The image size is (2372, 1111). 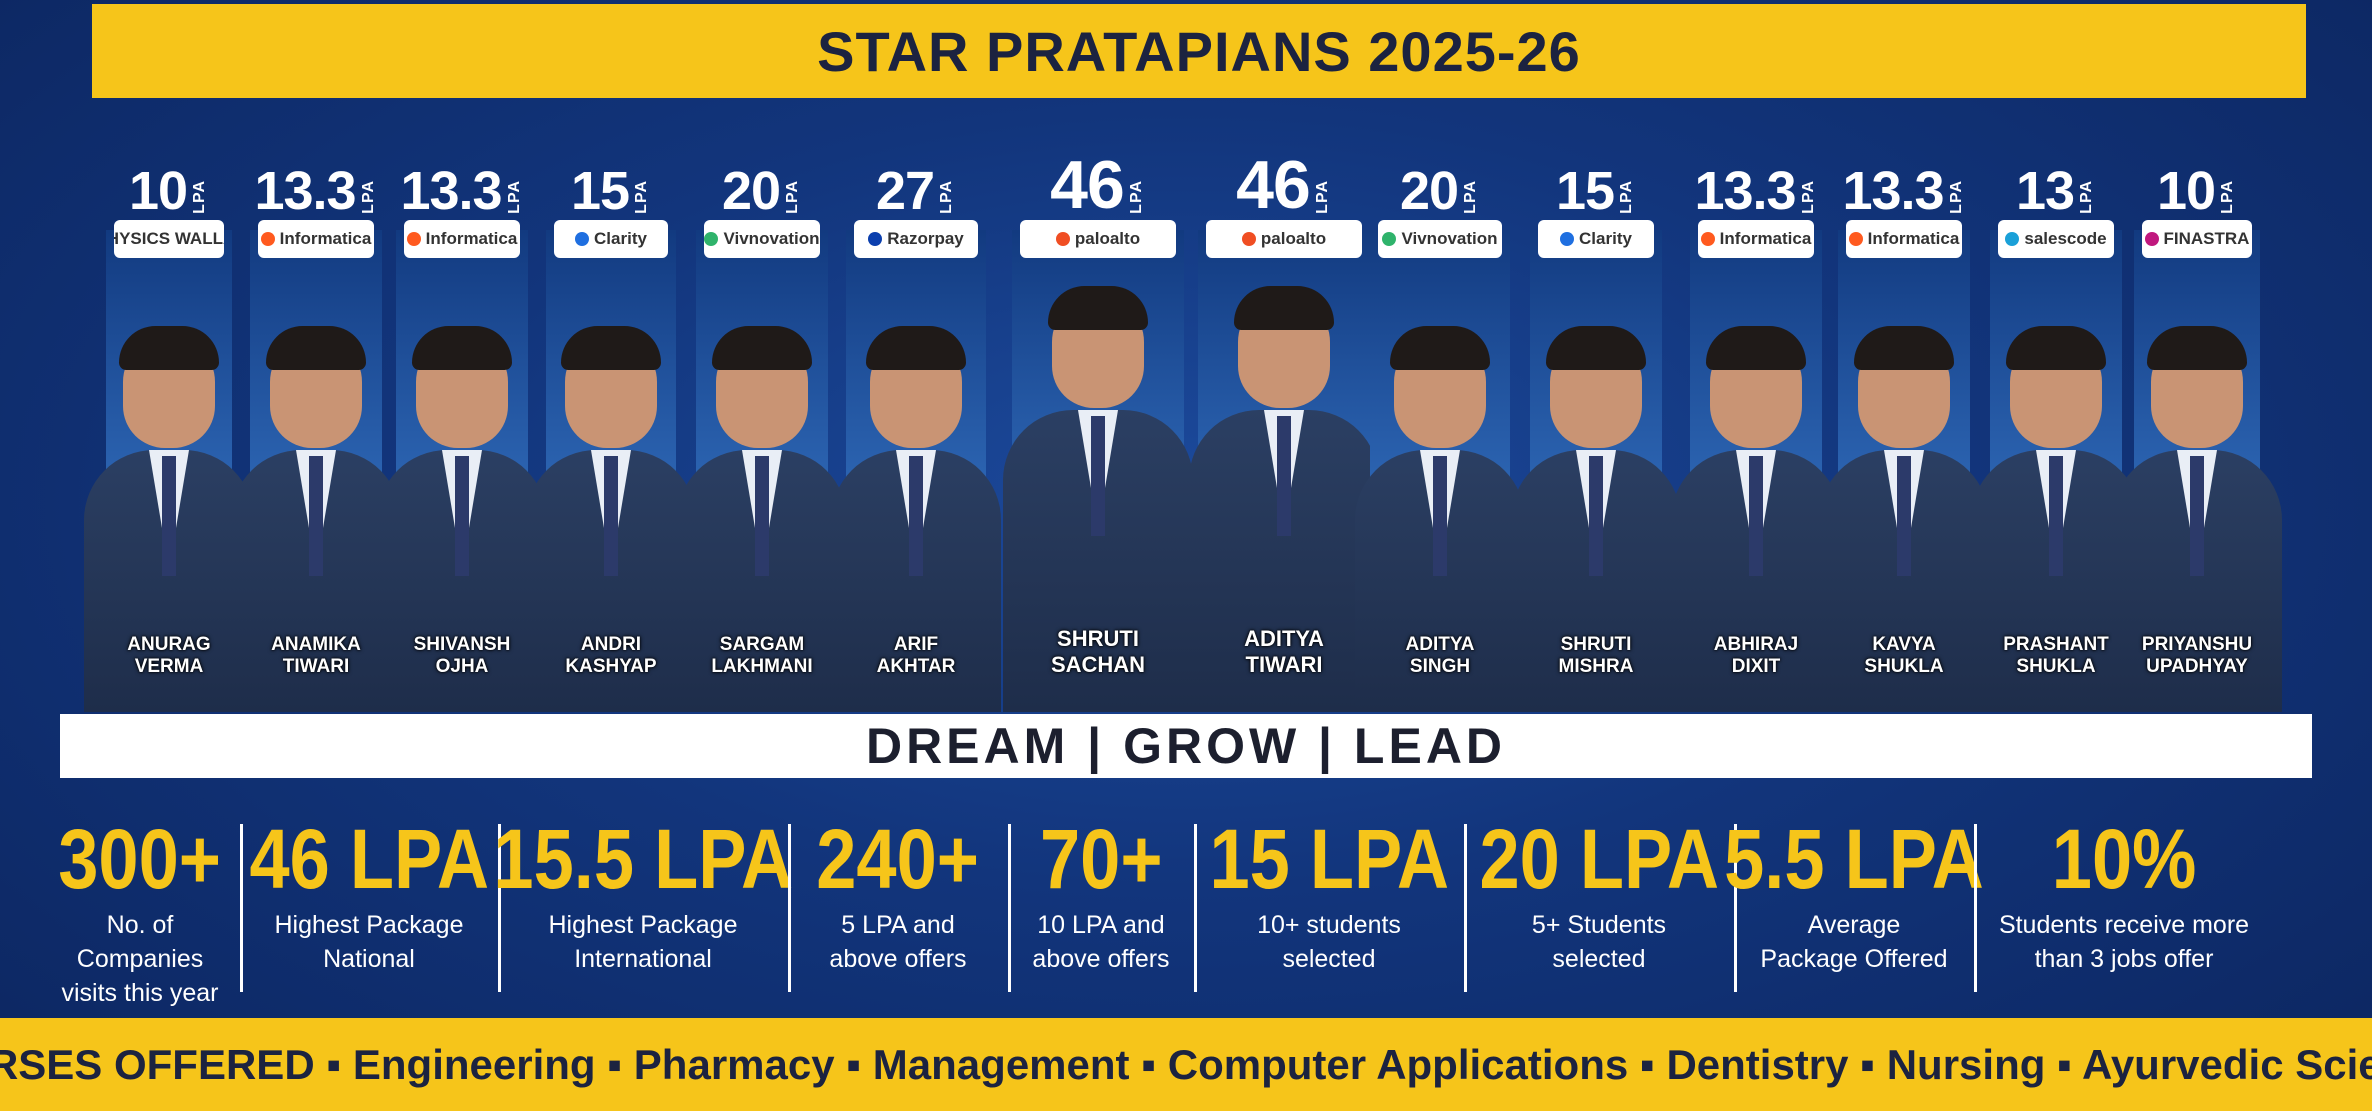 I want to click on company-name: Razorpay, so click(x=925, y=238).